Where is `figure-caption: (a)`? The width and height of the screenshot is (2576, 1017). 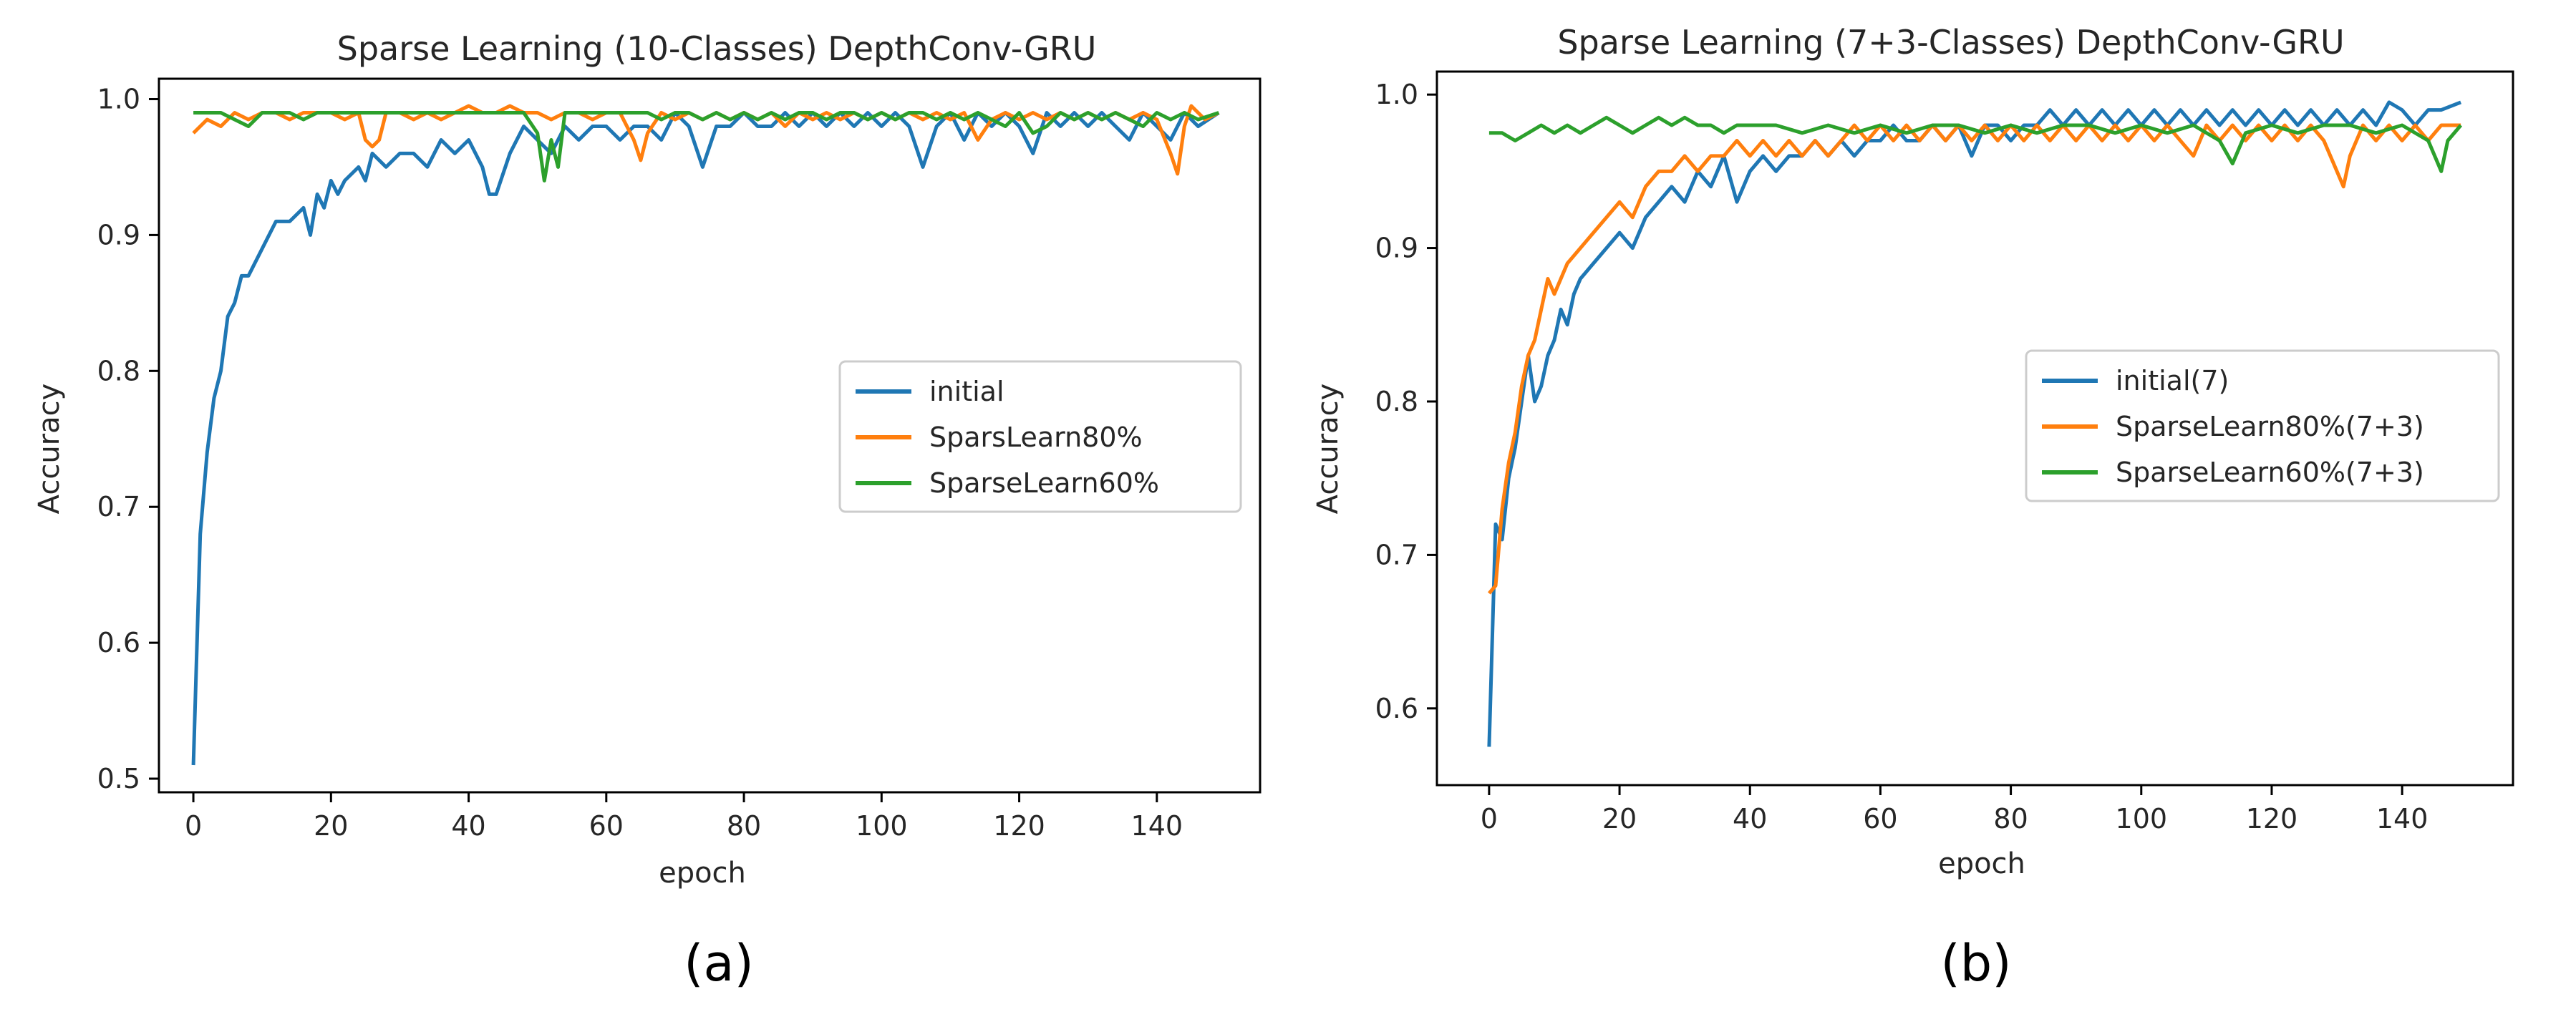
figure-caption: (a) is located at coordinates (719, 963).